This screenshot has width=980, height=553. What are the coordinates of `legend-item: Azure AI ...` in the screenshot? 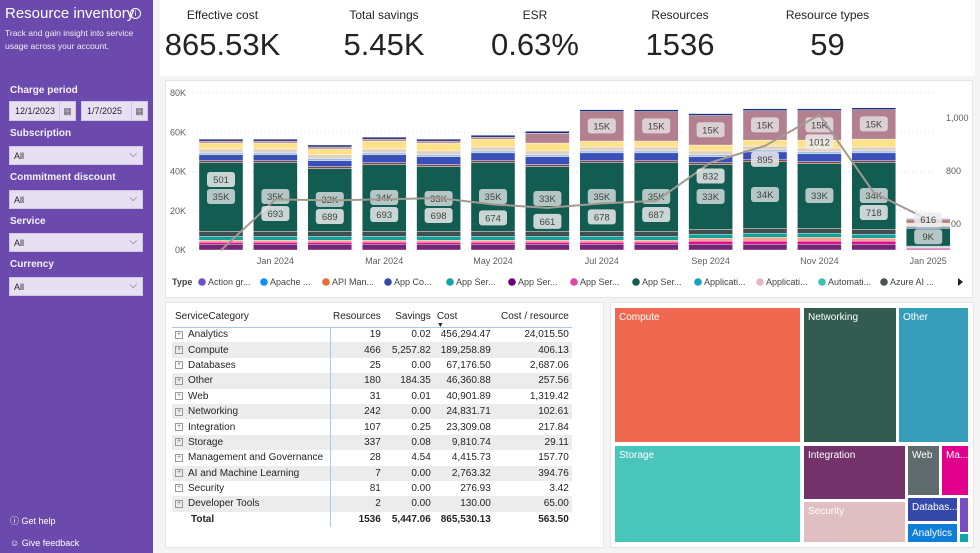 It's located at (912, 282).